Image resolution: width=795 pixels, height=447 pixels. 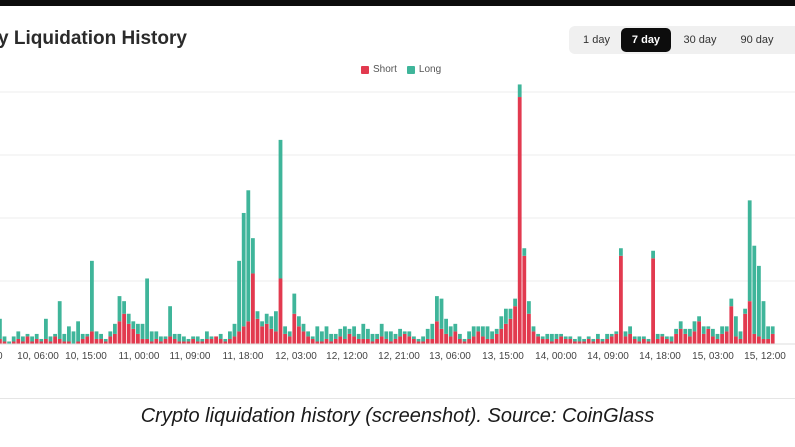 I want to click on legend-item-short: Short, so click(x=379, y=69).